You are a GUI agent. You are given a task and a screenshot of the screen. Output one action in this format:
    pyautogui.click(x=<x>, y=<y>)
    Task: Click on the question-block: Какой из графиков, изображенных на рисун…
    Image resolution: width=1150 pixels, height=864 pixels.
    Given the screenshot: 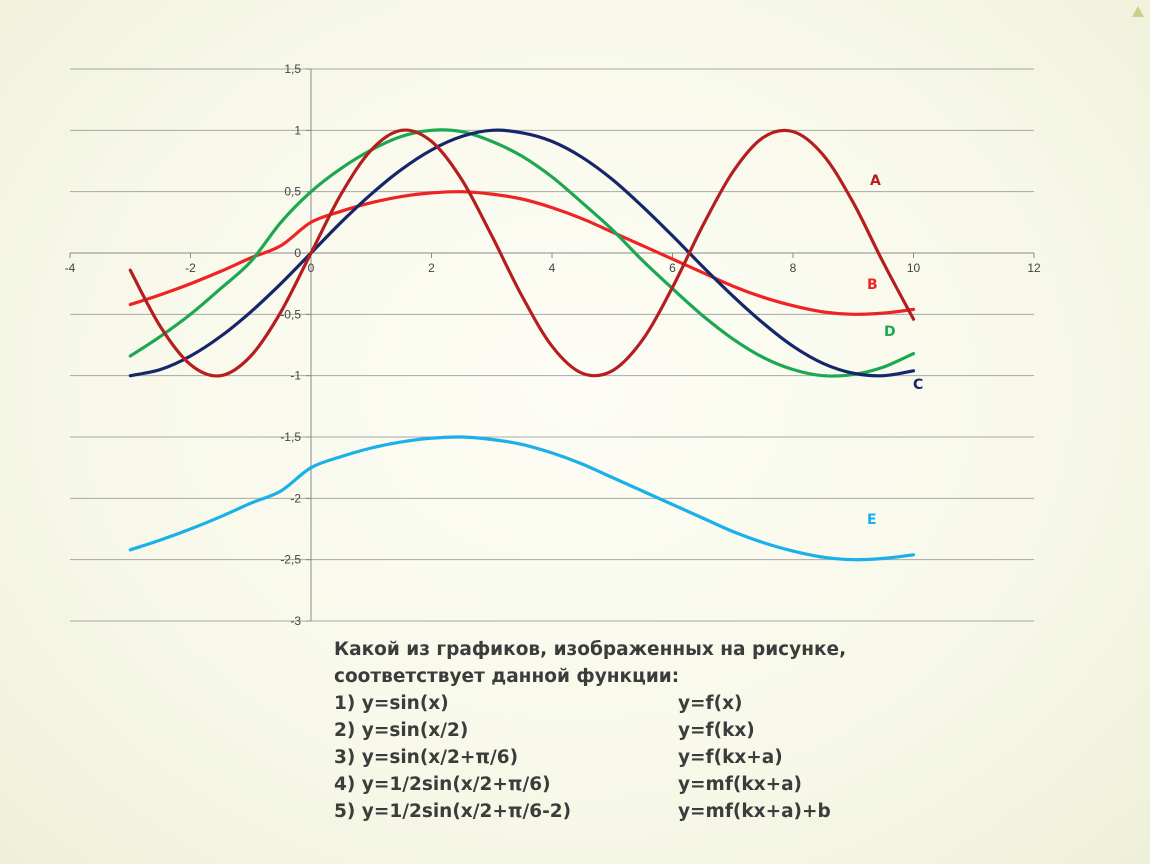 What is the action you would take?
    pyautogui.click(x=614, y=730)
    